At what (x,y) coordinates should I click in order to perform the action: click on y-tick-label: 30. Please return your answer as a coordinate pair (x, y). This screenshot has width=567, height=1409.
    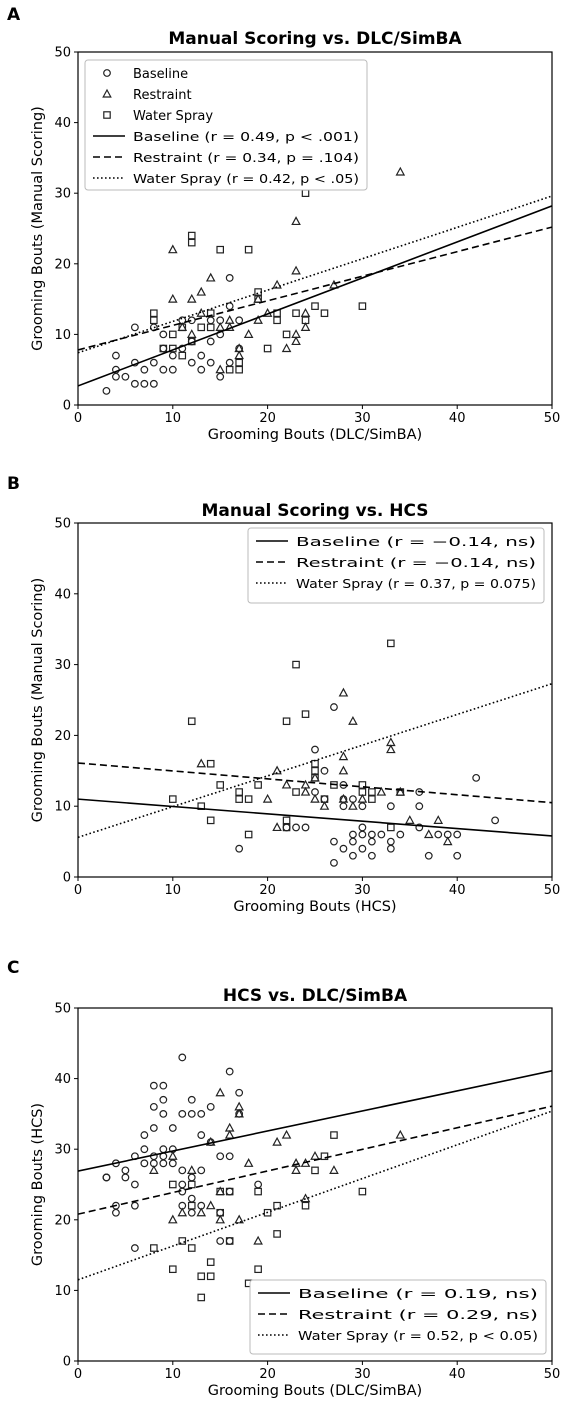
    Looking at the image, I should click on (62, 194).